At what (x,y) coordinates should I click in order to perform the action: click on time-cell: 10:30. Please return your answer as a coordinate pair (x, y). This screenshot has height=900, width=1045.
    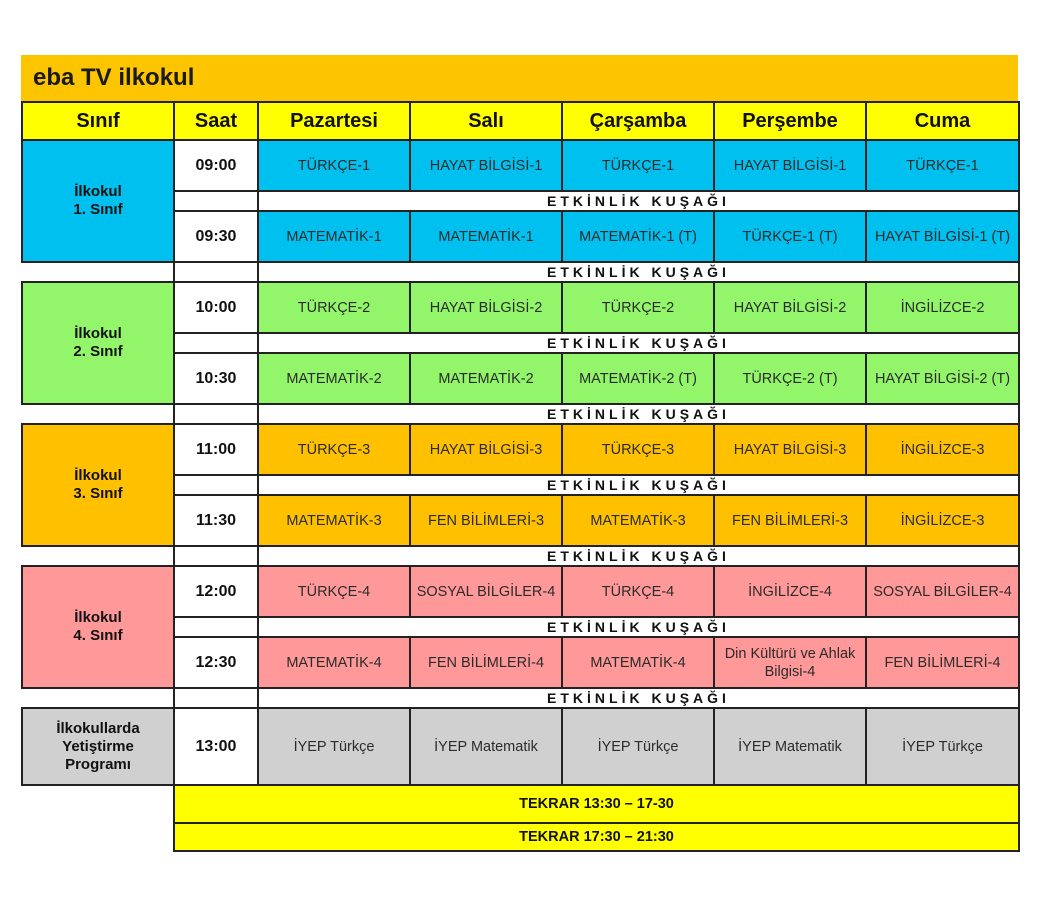
    Looking at the image, I should click on (216, 378).